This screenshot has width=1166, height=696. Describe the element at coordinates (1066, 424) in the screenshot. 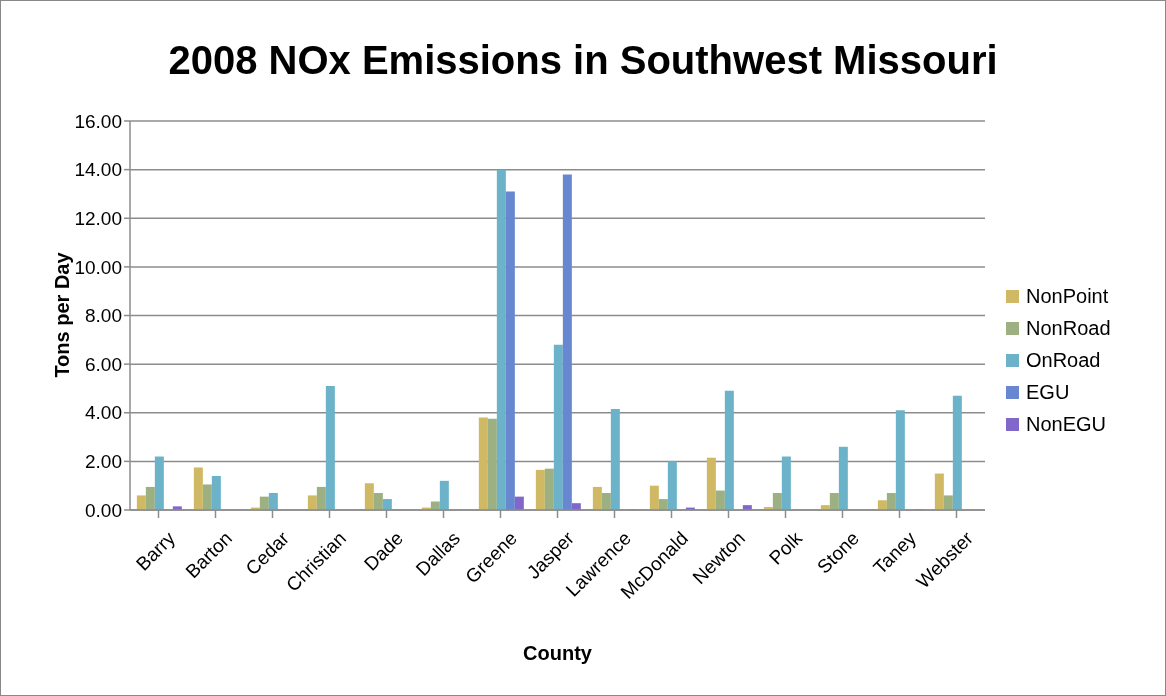

I see `legend-label: NonEGU` at that location.